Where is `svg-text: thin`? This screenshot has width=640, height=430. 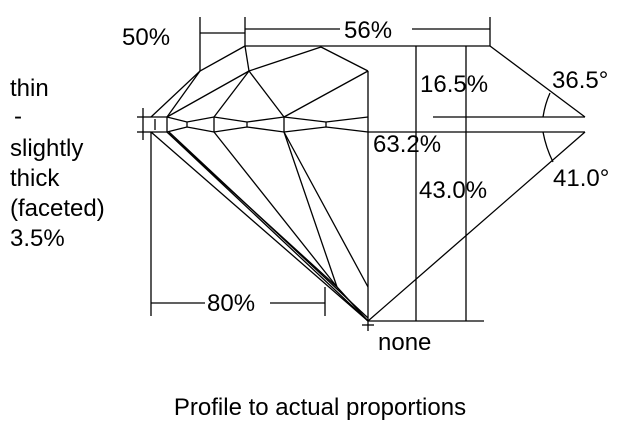 svg-text: thin is located at coordinates (29, 88).